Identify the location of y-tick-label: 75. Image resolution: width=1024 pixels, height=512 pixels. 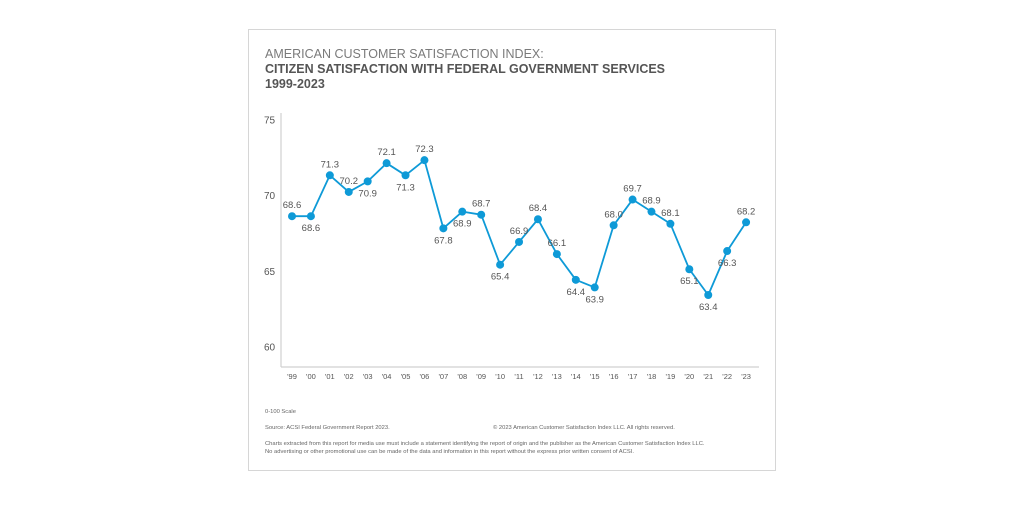
(270, 120).